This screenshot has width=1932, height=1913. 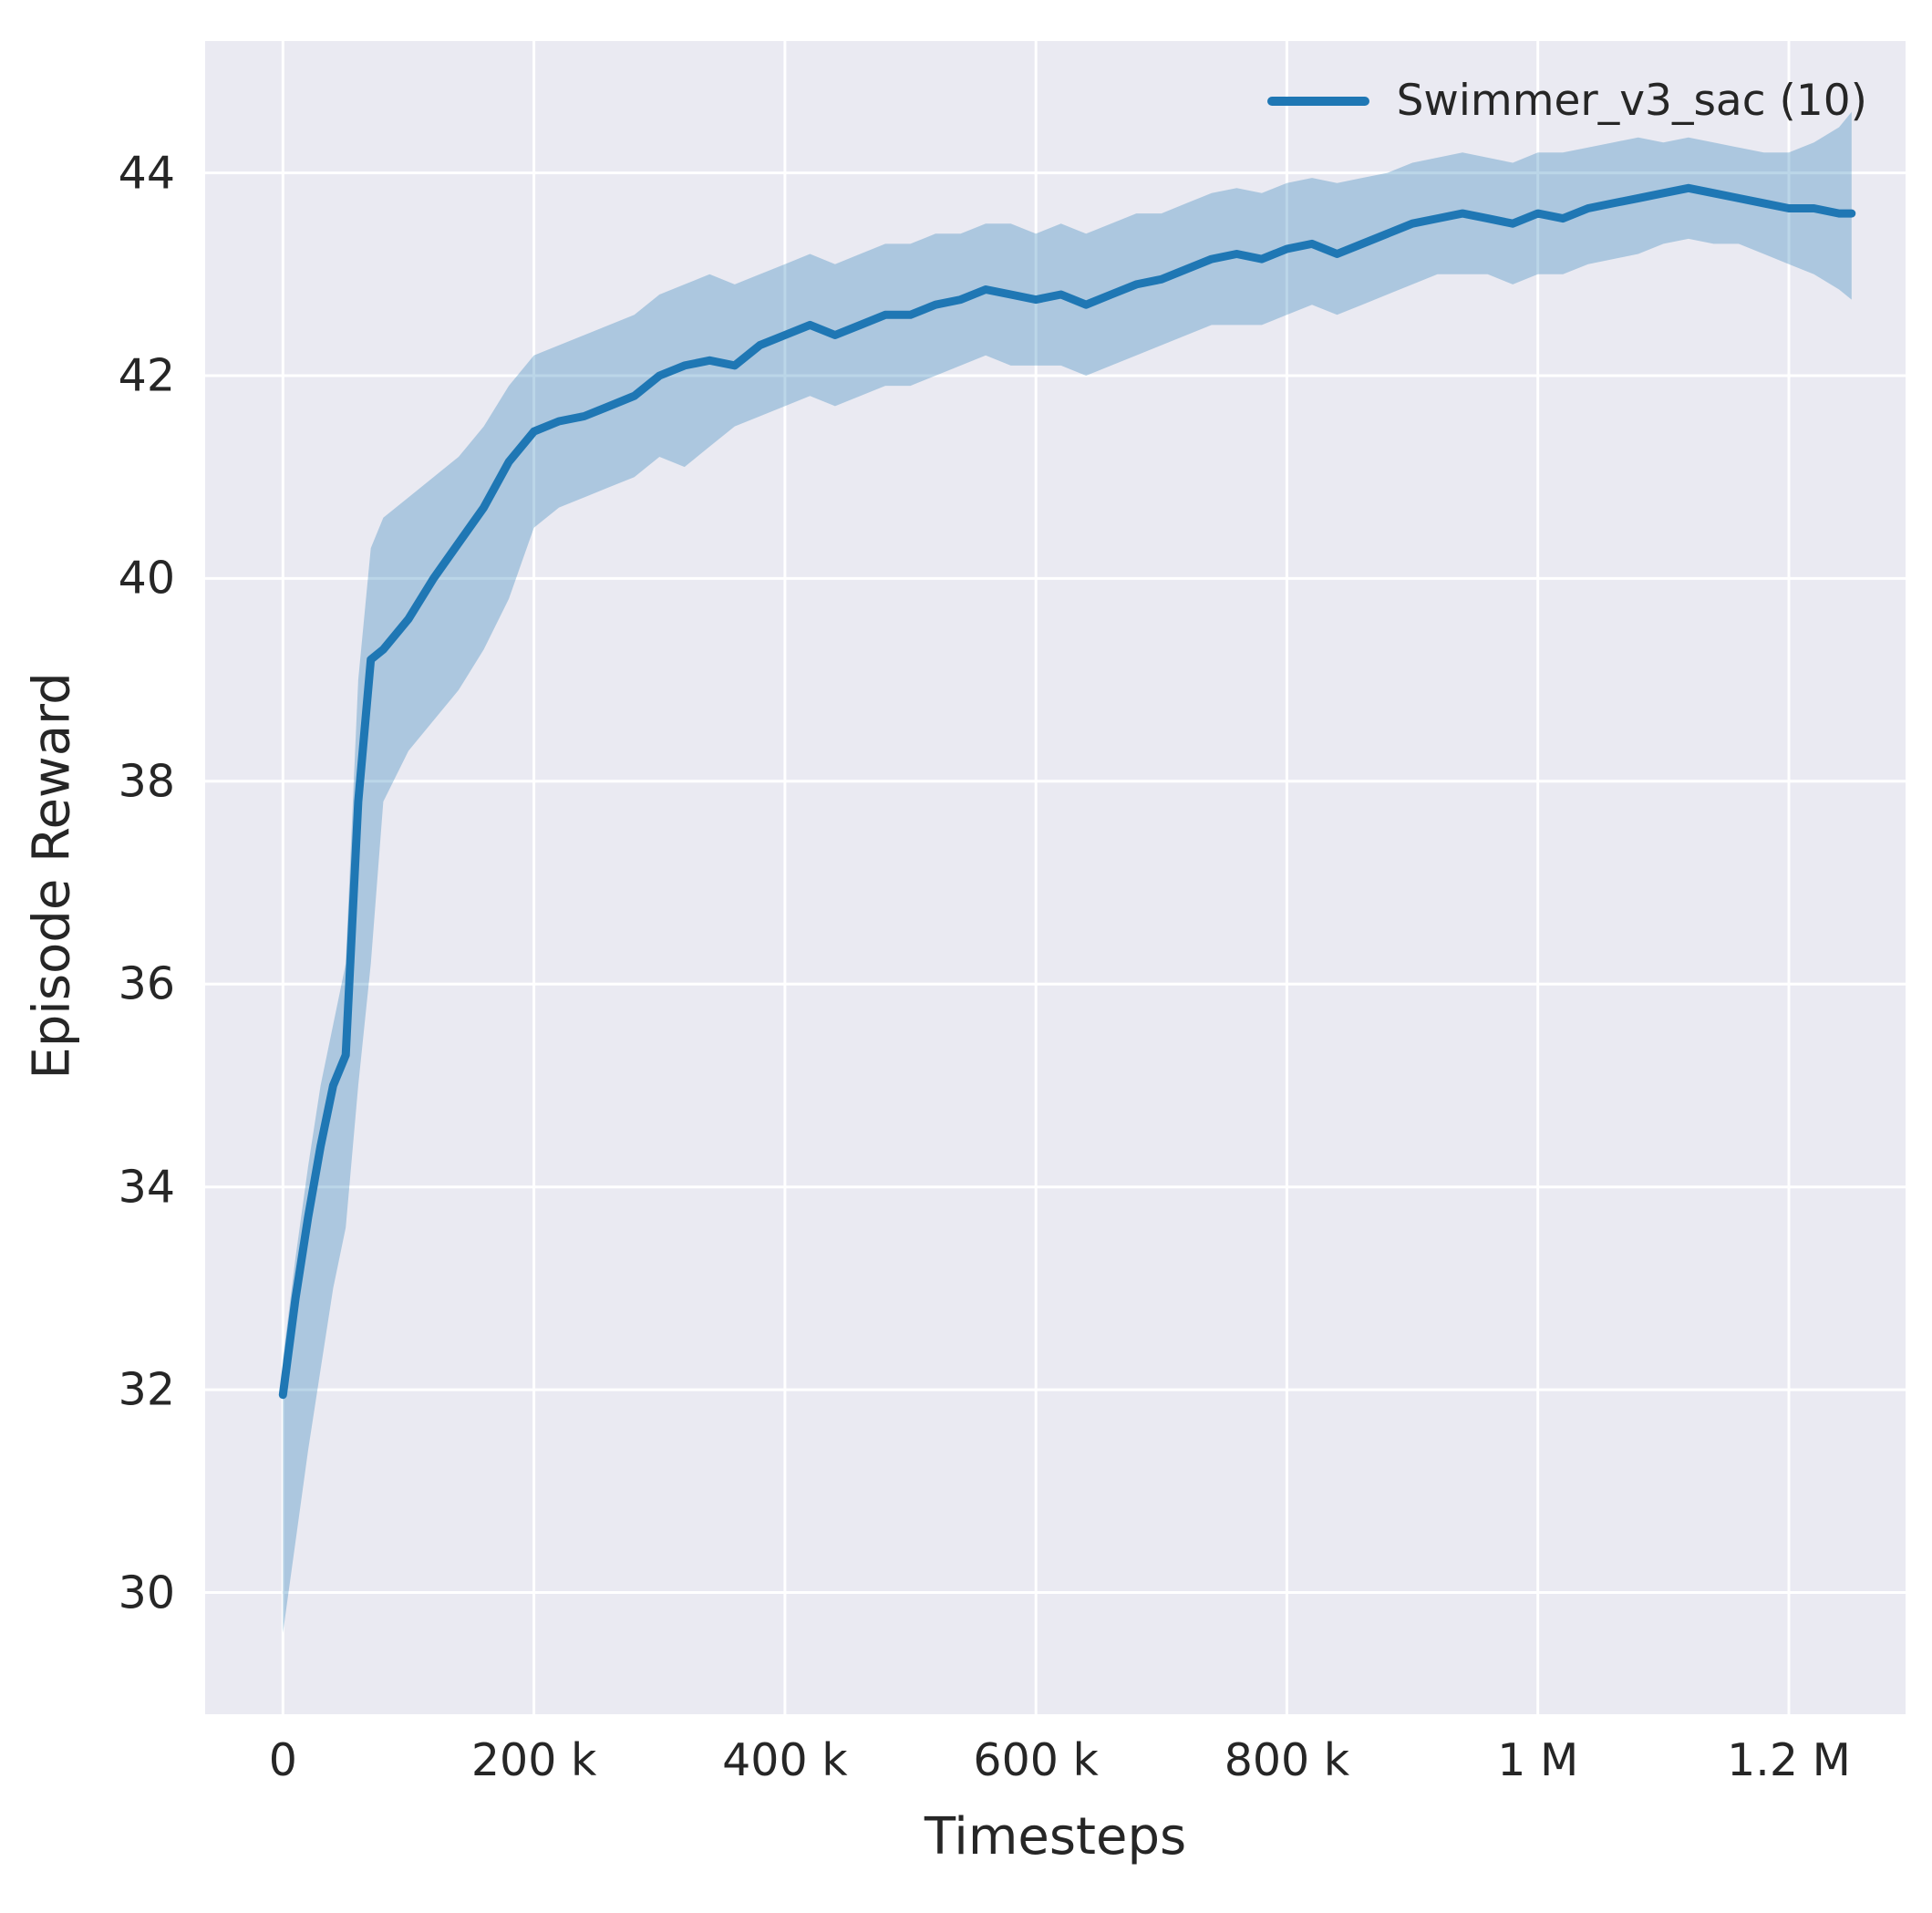 I want to click on x-axis-label: Timesteps, so click(x=1055, y=1837).